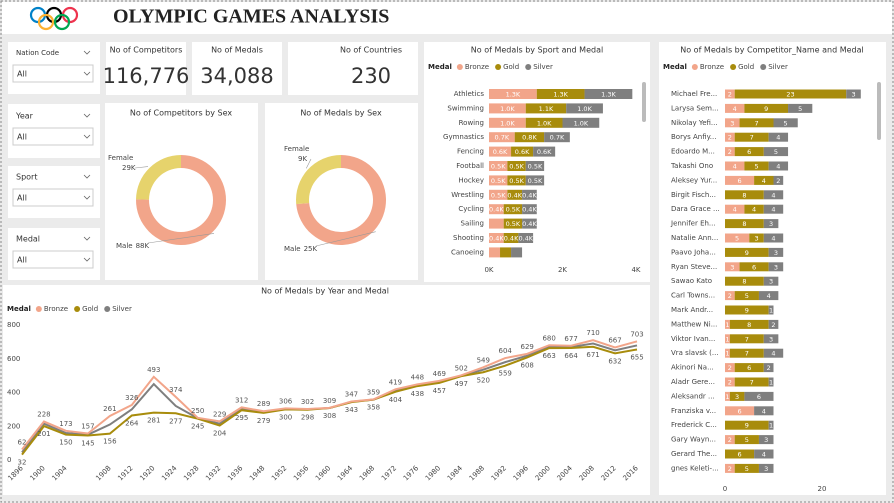 The height and width of the screenshot is (503, 894). Describe the element at coordinates (220, 434) in the screenshot. I see `data-label: 204` at that location.